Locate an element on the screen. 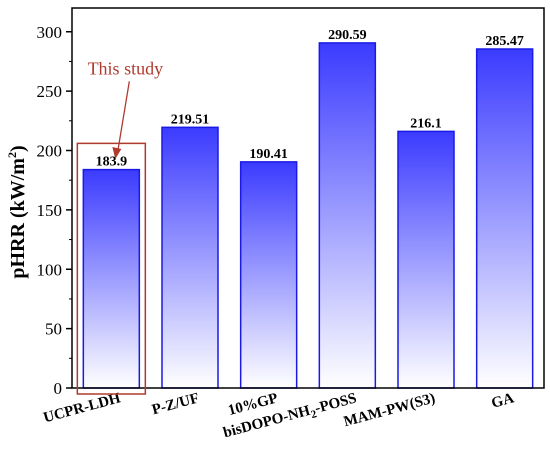 This screenshot has width=550, height=463. x-category-label: P-Z/UF is located at coordinates (175, 404).